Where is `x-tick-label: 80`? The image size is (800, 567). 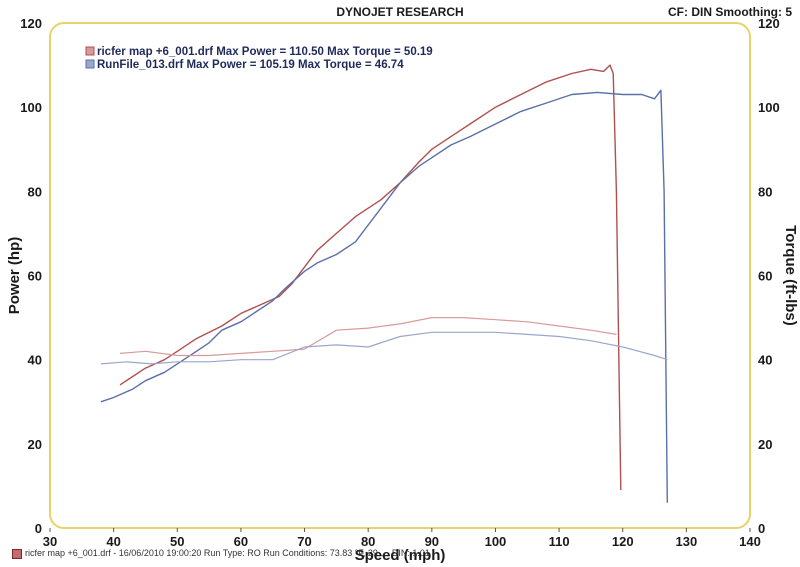 x-tick-label: 80 is located at coordinates (368, 541).